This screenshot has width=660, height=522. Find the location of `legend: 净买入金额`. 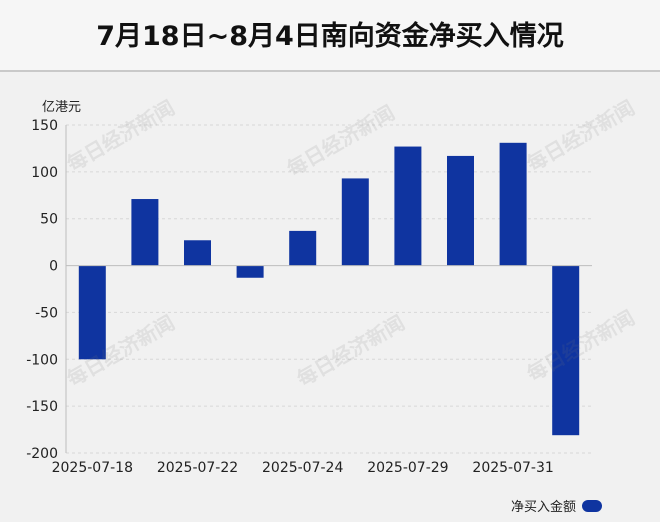

legend: 净买入金额 is located at coordinates (556, 505).